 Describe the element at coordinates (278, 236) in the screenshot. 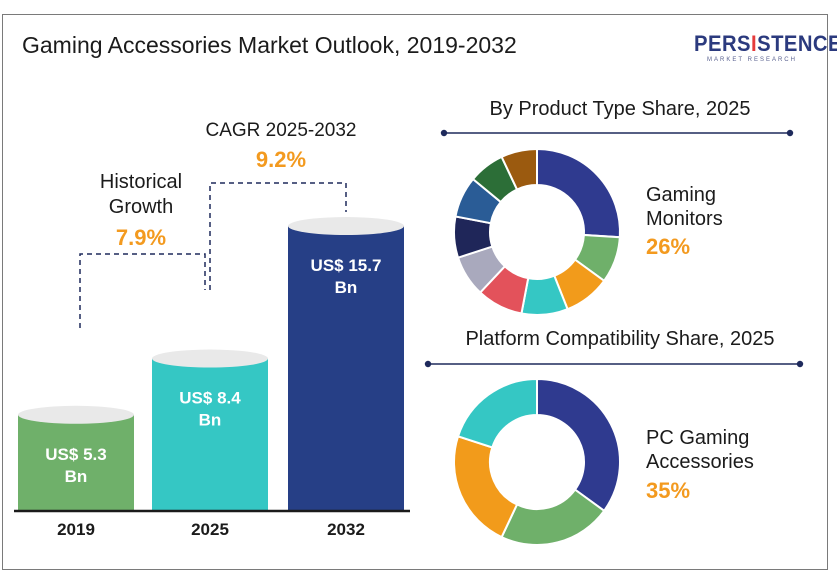

I see `cagr-connector` at that location.